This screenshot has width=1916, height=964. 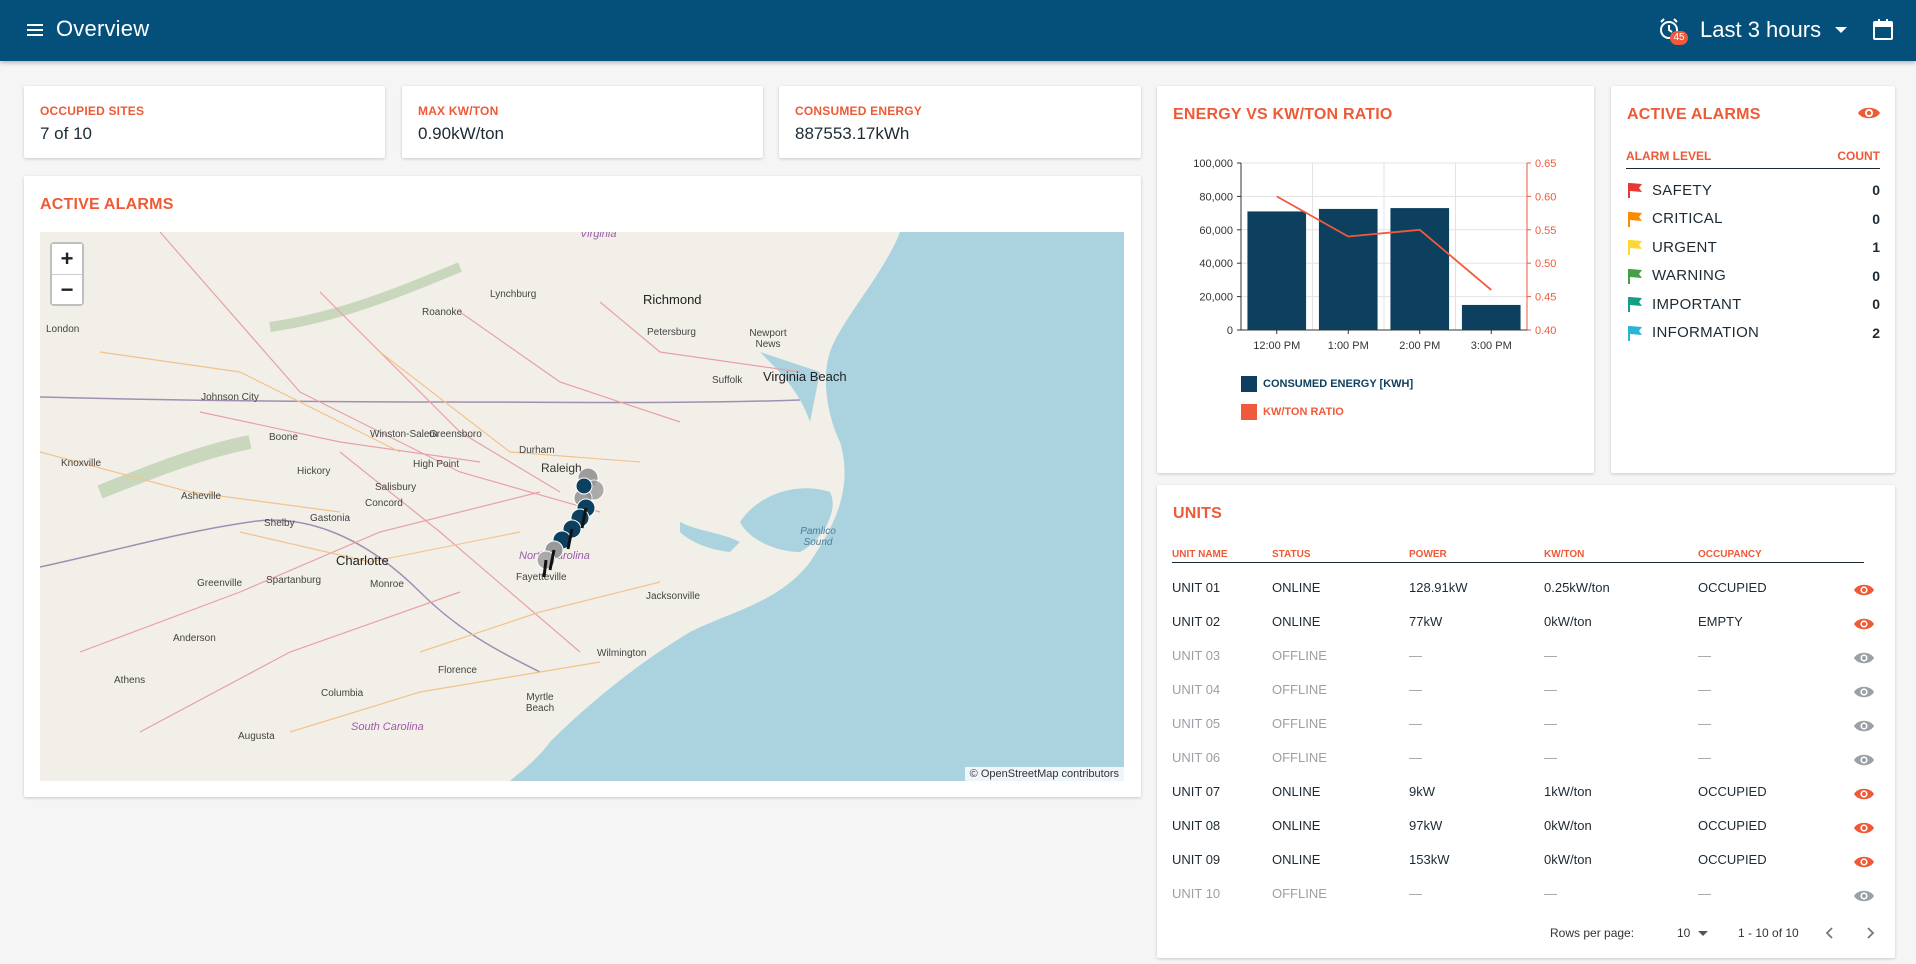 What do you see at coordinates (1538, 826) in the screenshot?
I see `table-row: UNIT 08 ONLINE 97kW 0kW/ton OCCUPIED` at bounding box center [1538, 826].